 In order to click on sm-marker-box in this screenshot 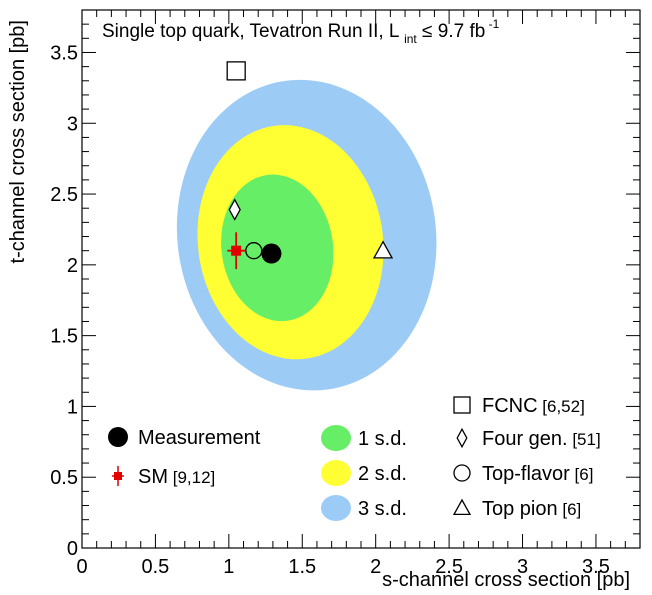, I will do `click(118, 476)`.